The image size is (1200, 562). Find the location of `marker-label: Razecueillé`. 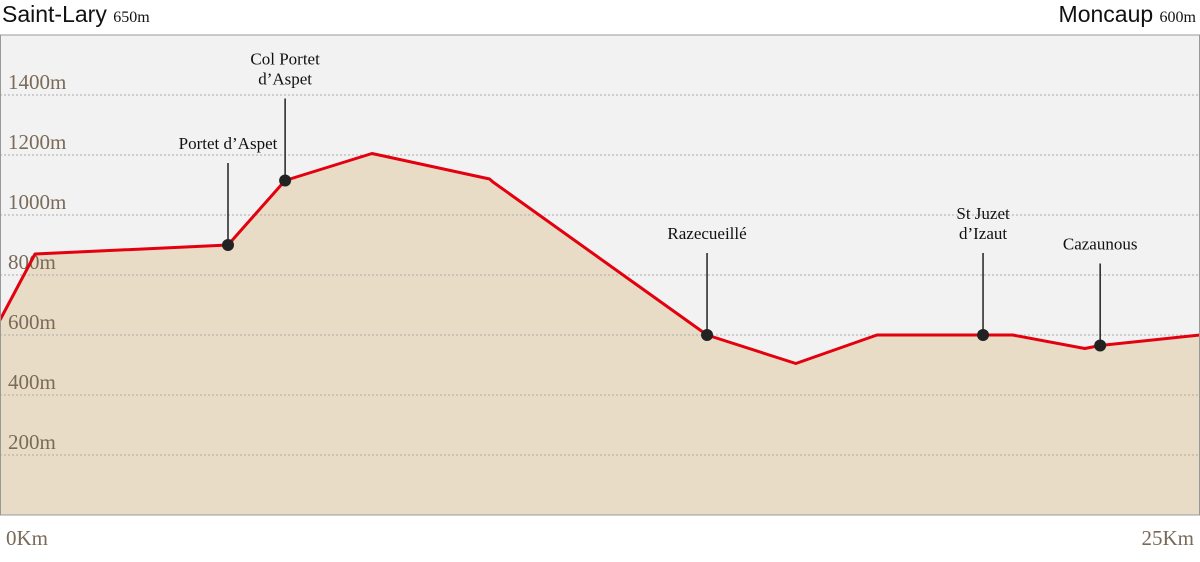

marker-label: Razecueillé is located at coordinates (706, 233).